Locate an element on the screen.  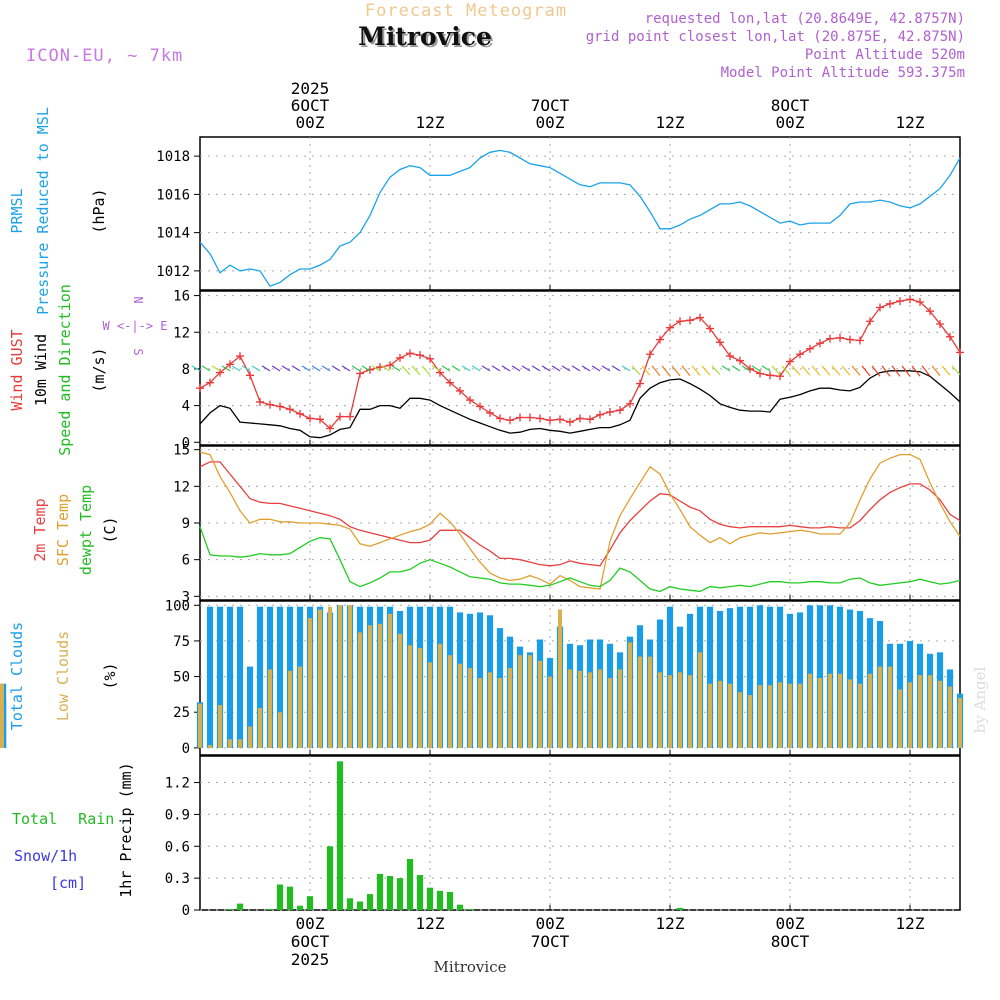
y-tick-label-temperature: 9 is located at coordinates (186, 524).